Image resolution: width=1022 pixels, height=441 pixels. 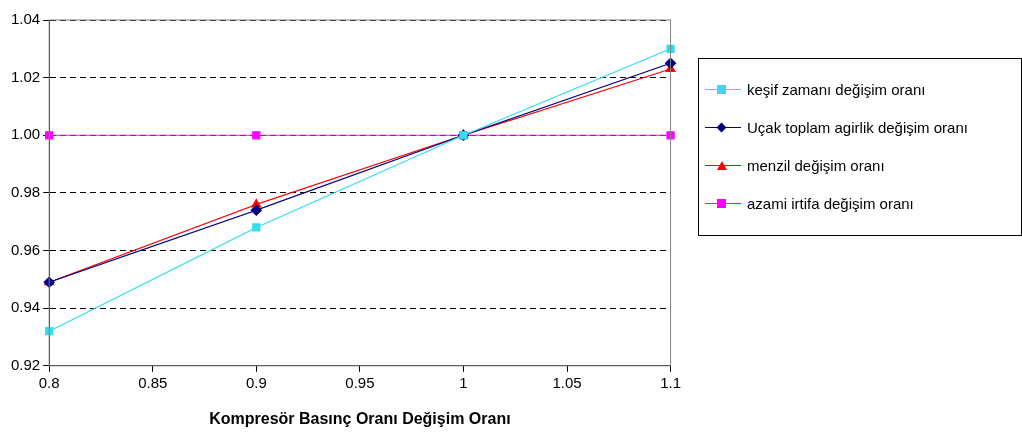 I want to click on x-axis-title: Kompresör Basınç Oranı Değişim Oranı, so click(x=360, y=418).